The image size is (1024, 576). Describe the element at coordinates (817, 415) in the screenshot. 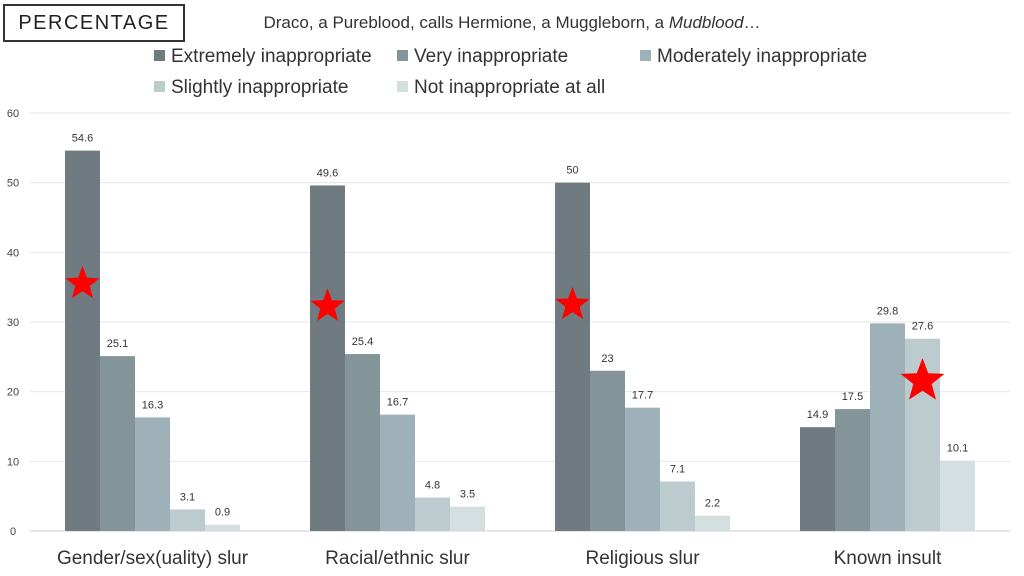

I see `data-label: 14.9` at that location.